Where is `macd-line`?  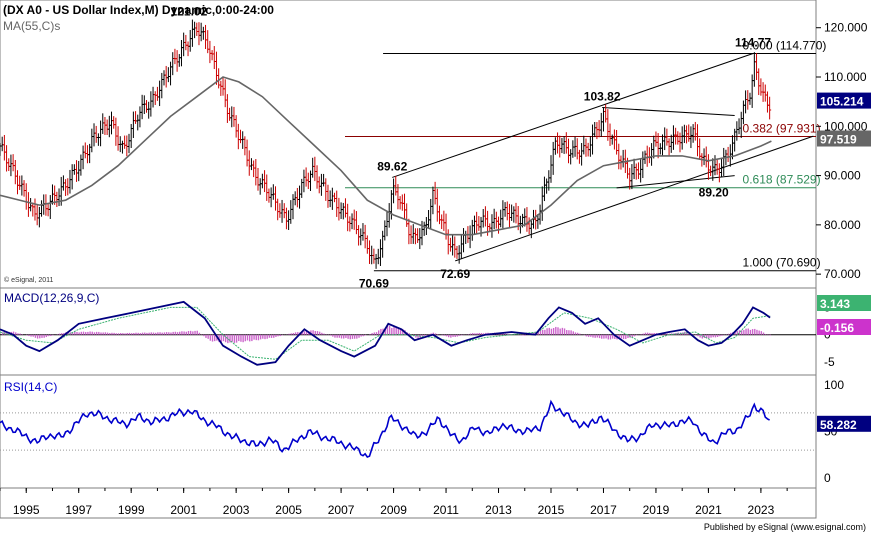
macd-line is located at coordinates (385, 333).